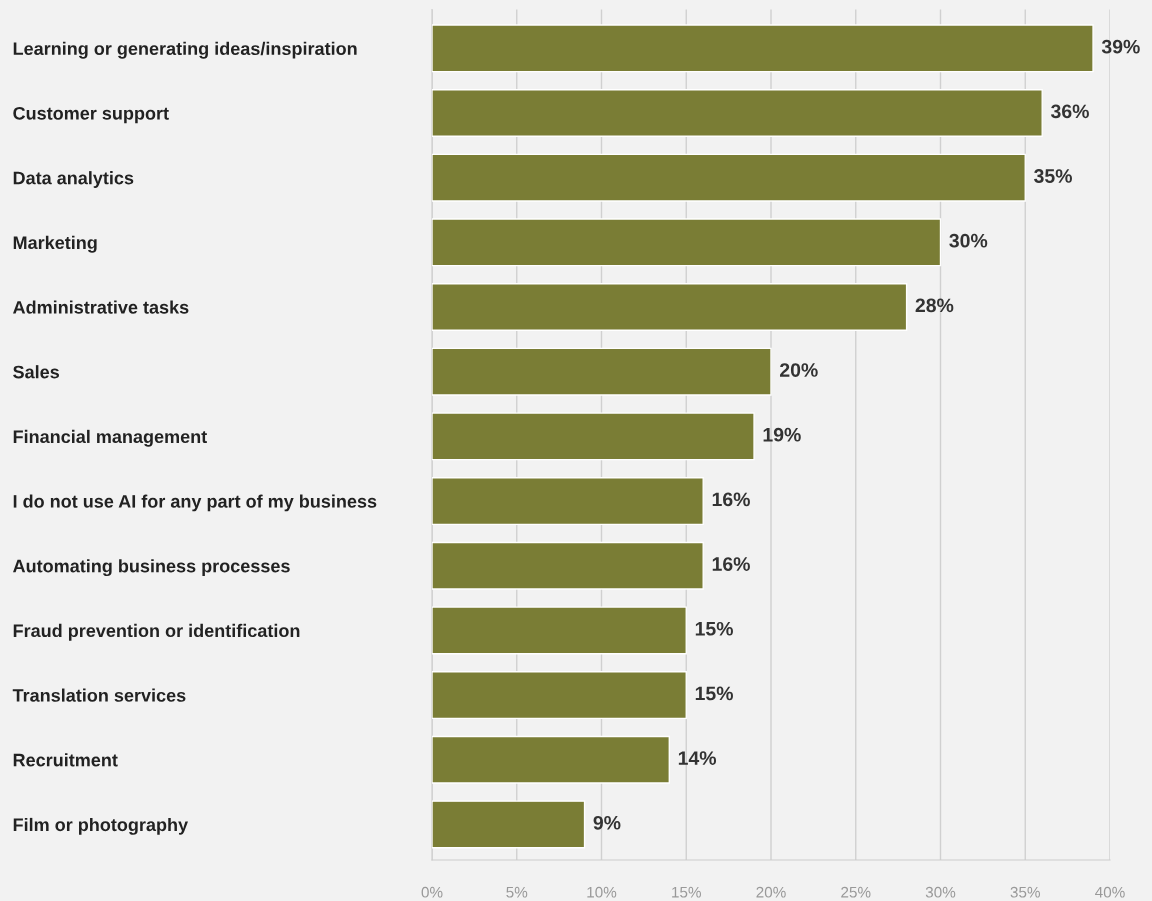 This screenshot has height=901, width=1152. Describe the element at coordinates (771, 892) in the screenshot. I see `x-tick-label: 20%` at that location.